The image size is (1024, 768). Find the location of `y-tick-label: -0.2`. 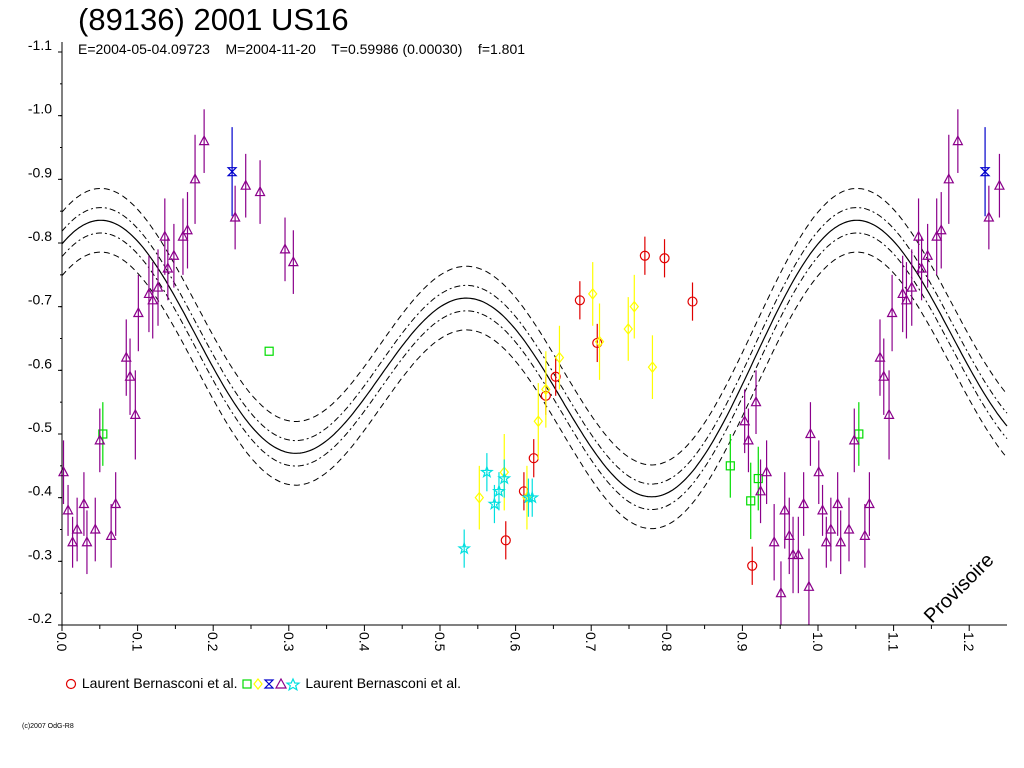

y-tick-label: -0.2 is located at coordinates (40, 618).